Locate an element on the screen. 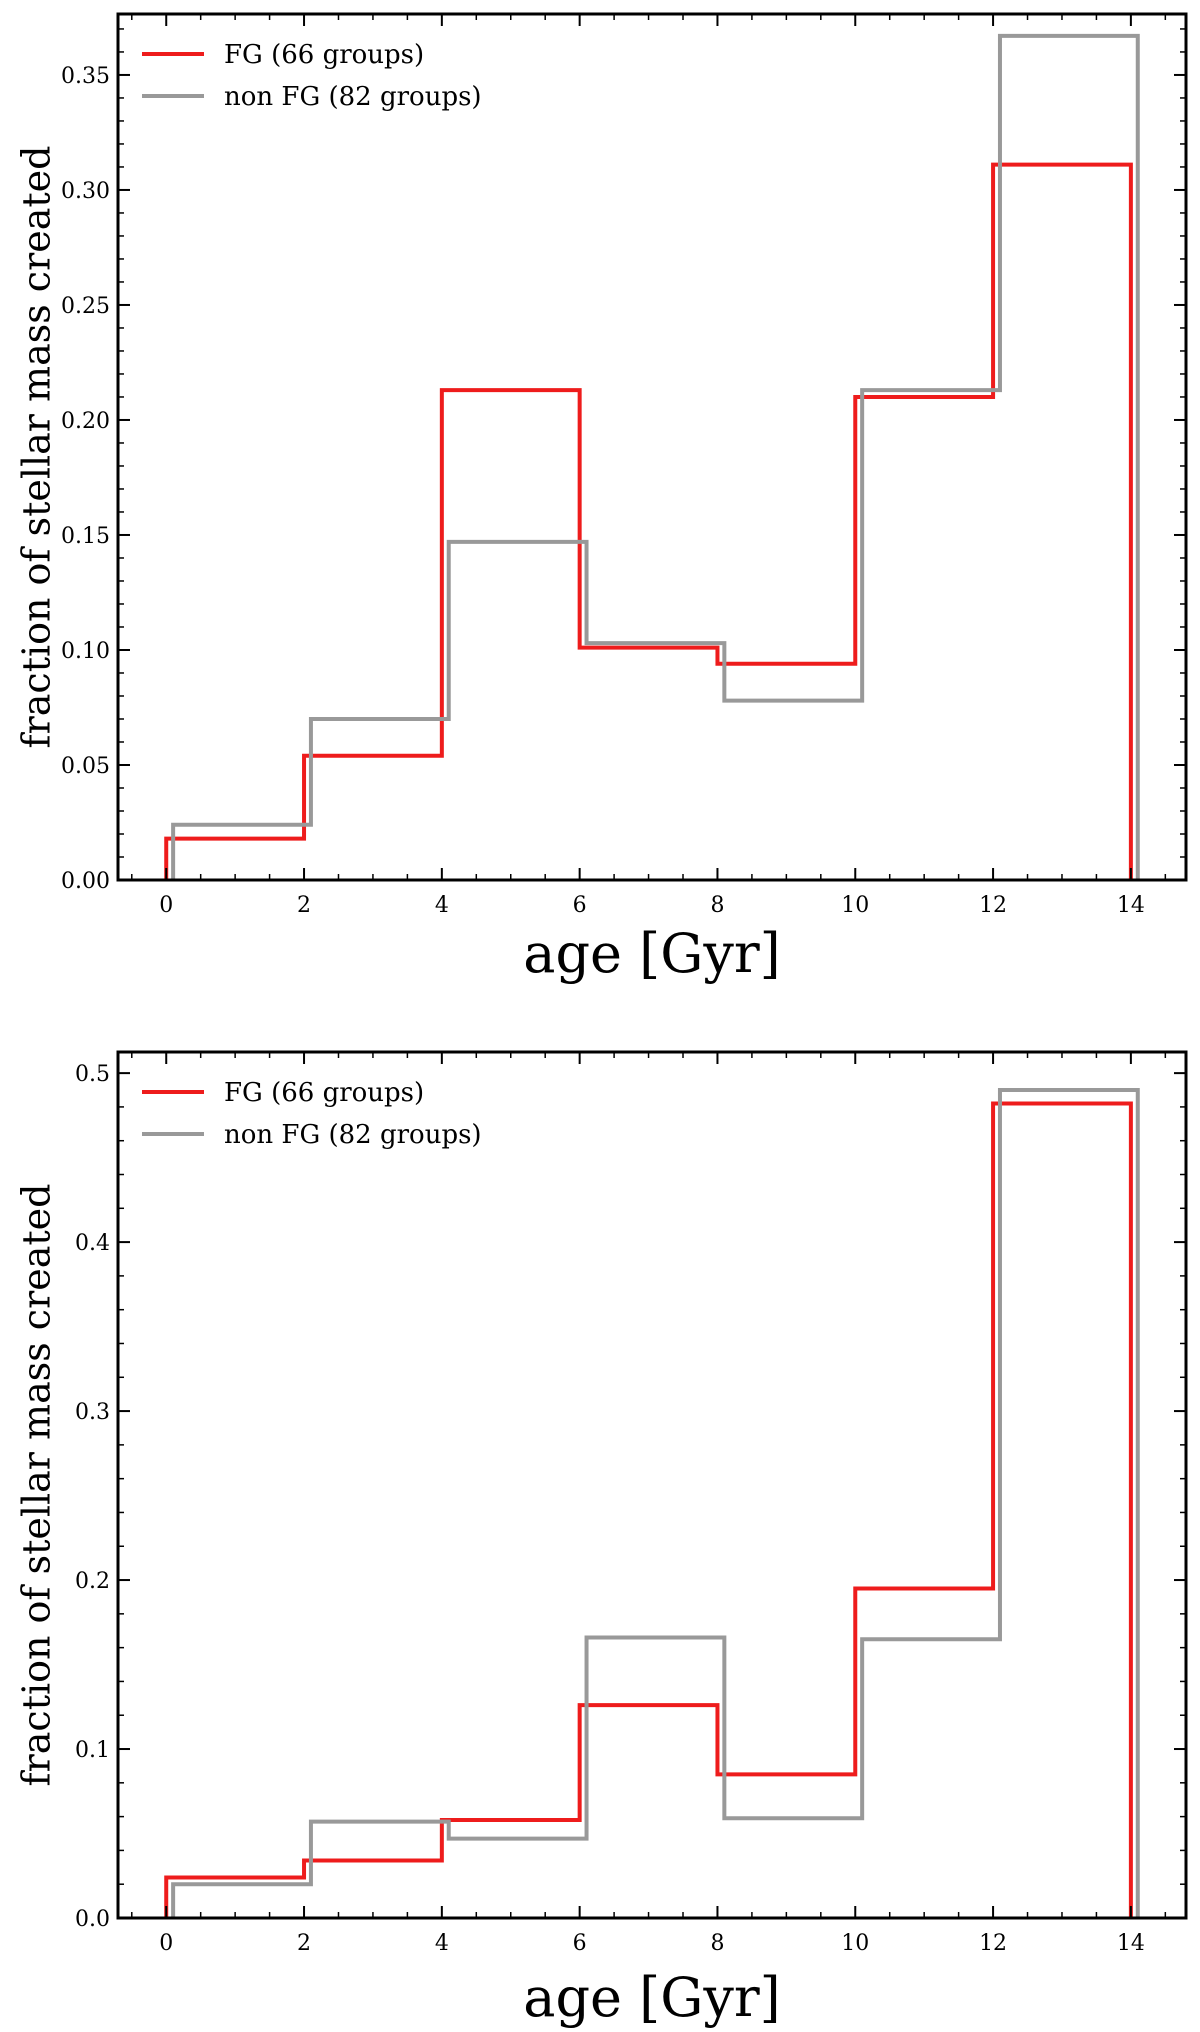 The image size is (1200, 2032). y-tick-label: 0.20 is located at coordinates (85, 421).